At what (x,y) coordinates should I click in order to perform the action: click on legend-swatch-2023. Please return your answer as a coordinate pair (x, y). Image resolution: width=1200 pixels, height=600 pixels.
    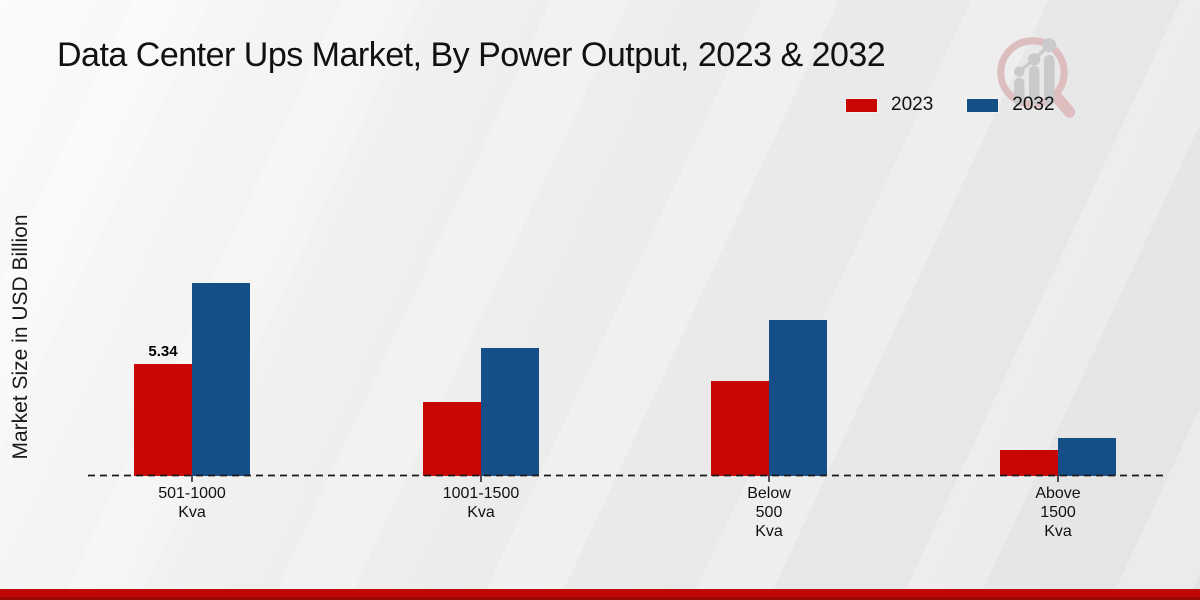
    Looking at the image, I should click on (861, 105).